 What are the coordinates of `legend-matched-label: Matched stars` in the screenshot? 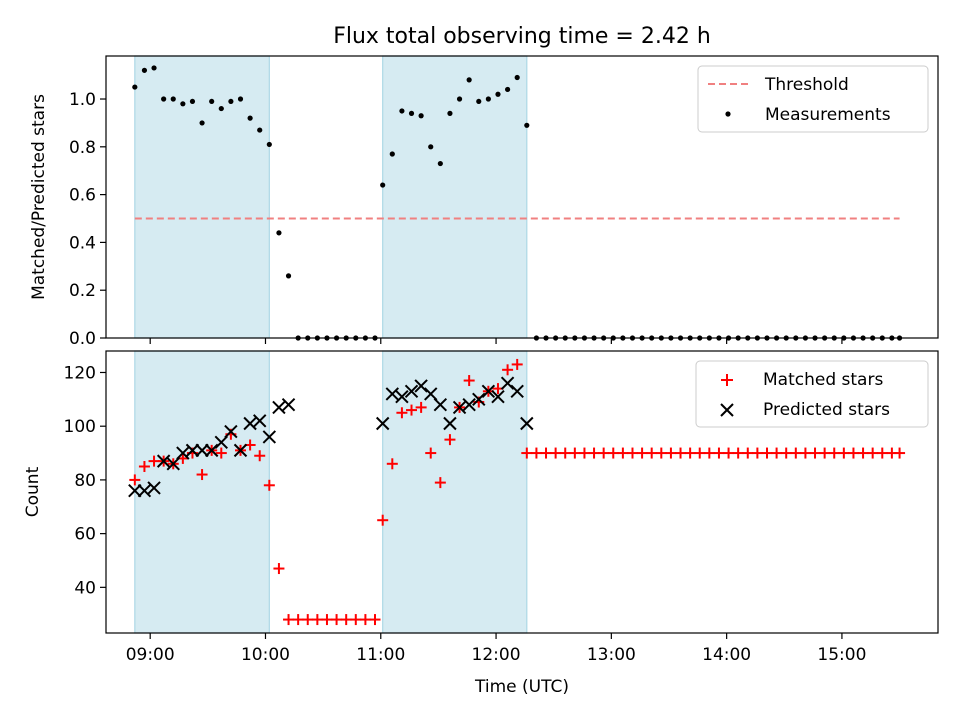 It's located at (823, 380).